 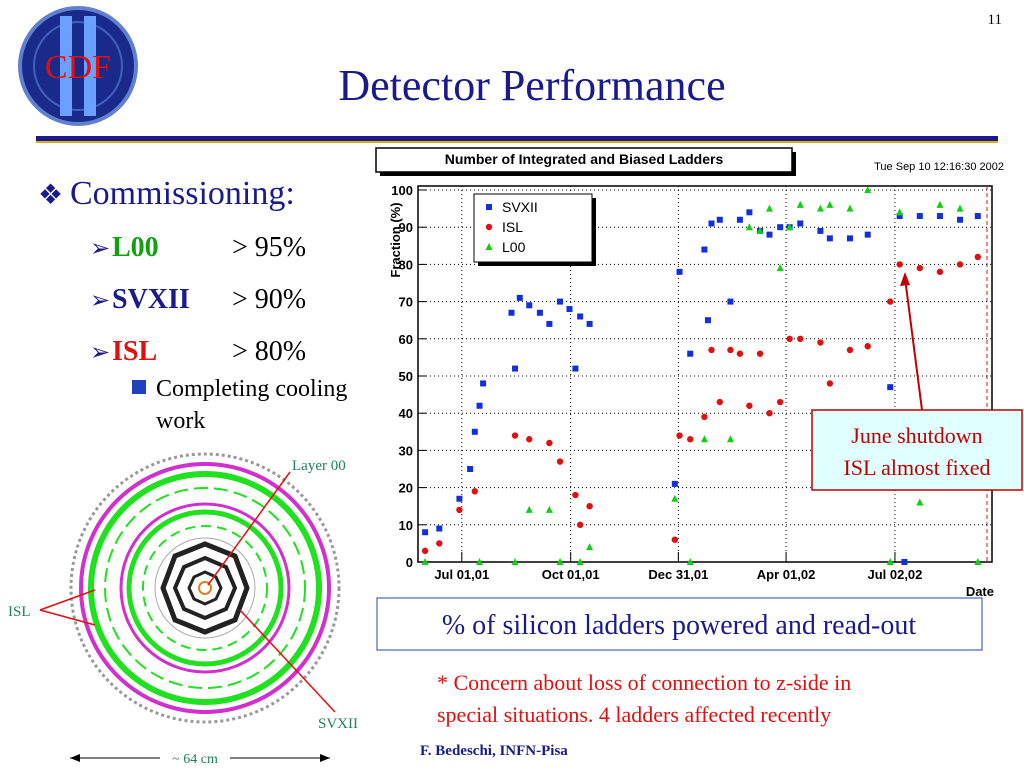 What do you see at coordinates (406, 227) in the screenshot?
I see `y-tick-label: 90` at bounding box center [406, 227].